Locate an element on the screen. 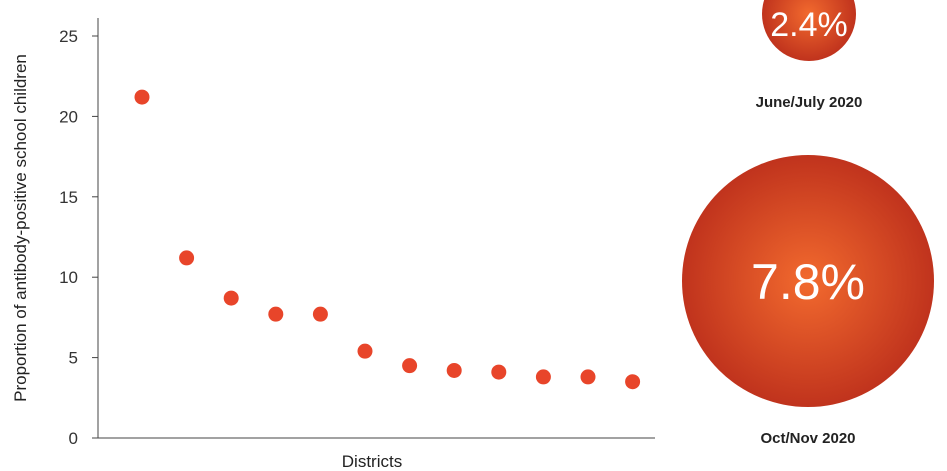  y-tick-label: 0 is located at coordinates (73, 438).